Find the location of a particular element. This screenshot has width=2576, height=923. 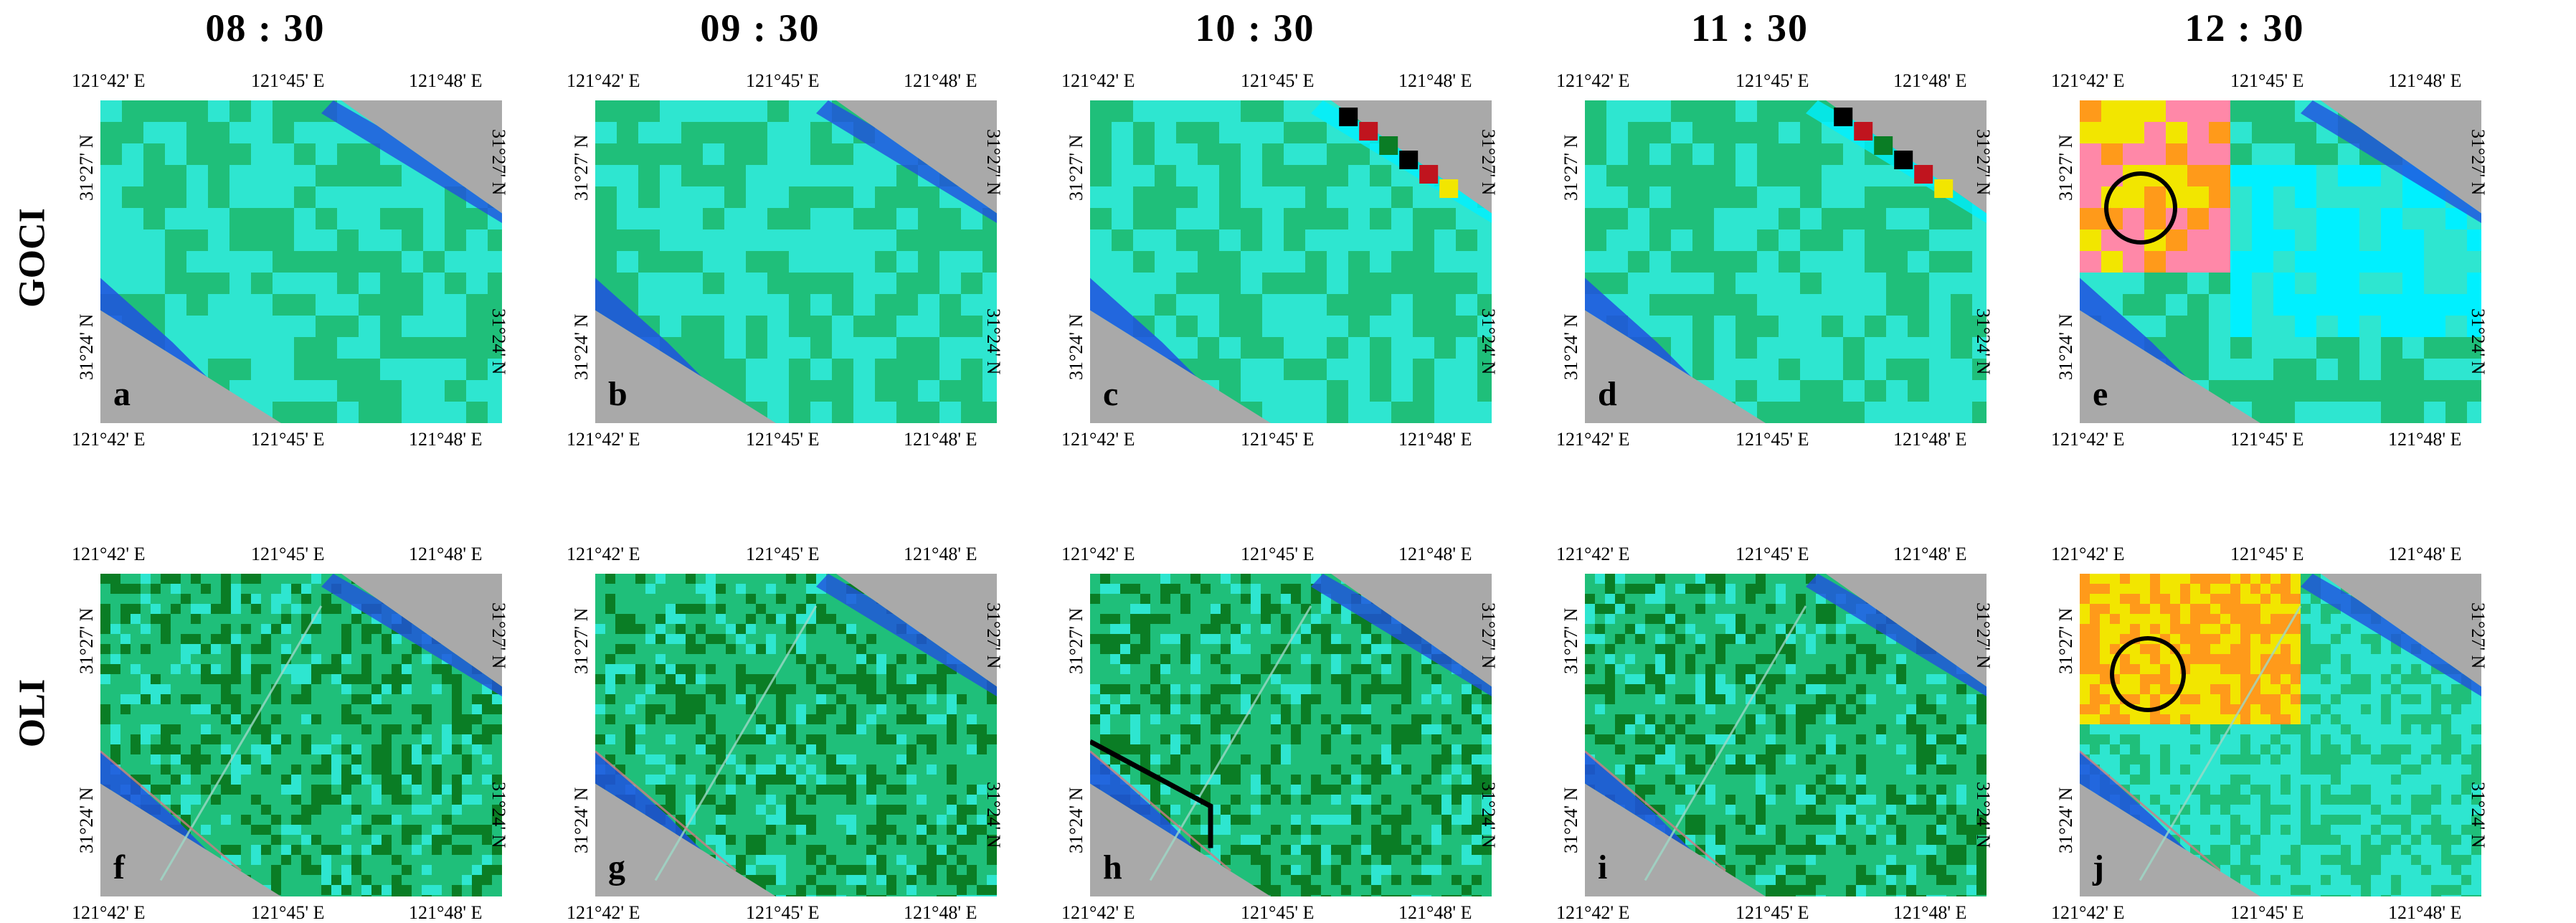

lon-bottom-g-0: 121°42' E is located at coordinates (603, 913).